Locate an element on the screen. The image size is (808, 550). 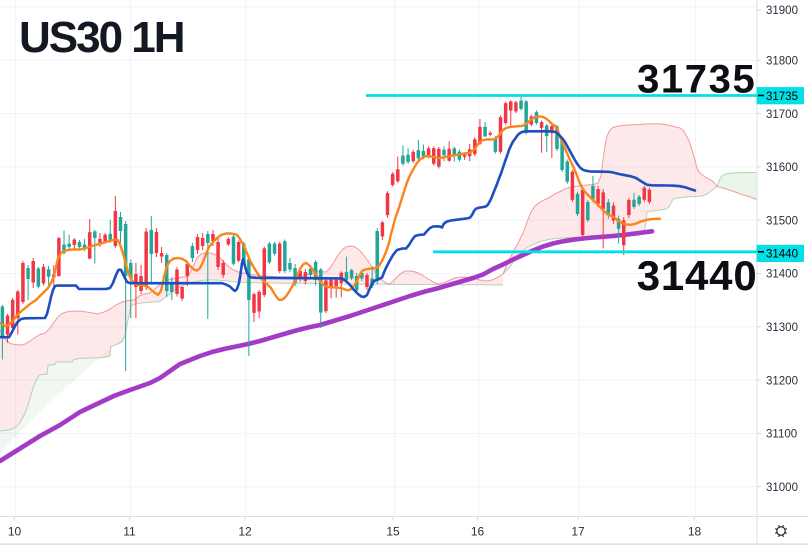
svg-text: 31500 is located at coordinates (782, 221).